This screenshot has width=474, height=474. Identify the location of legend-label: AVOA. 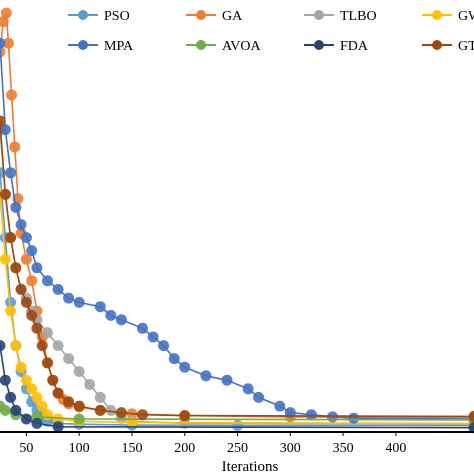
(242, 46).